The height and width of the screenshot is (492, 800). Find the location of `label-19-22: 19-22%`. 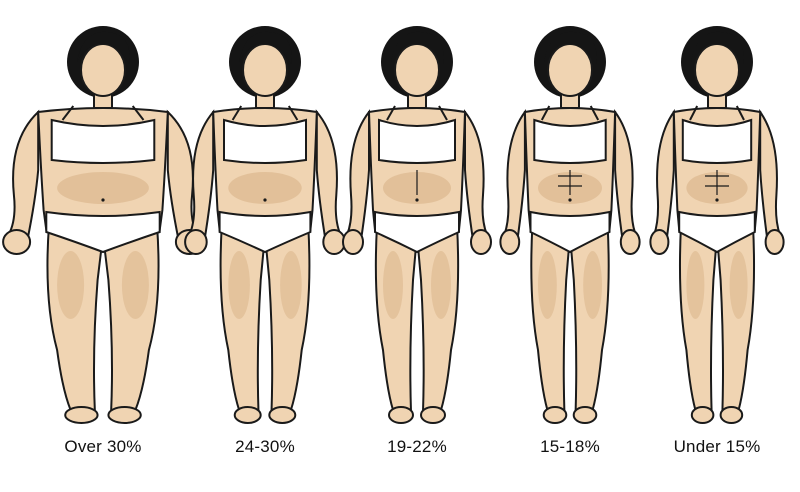

label-19-22: 19-22% is located at coordinates (417, 446).